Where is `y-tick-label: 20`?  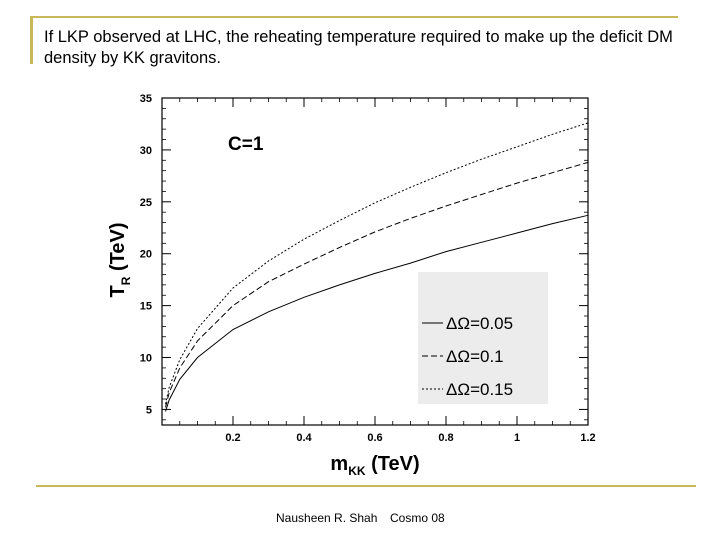
y-tick-label: 20 is located at coordinates (146, 255).